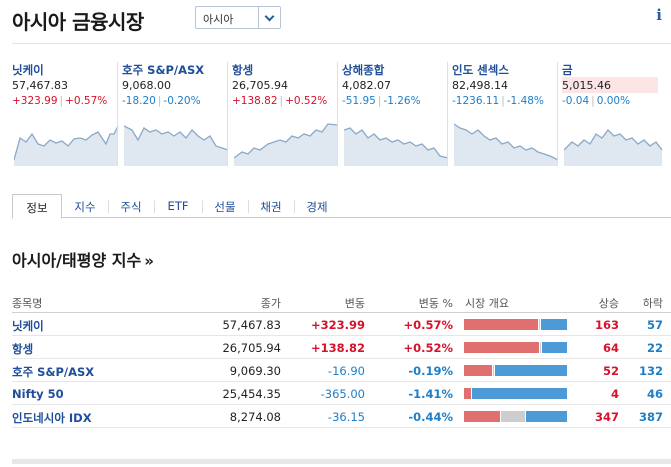 This screenshot has width=671, height=467. What do you see at coordinates (131, 206) in the screenshot?
I see `tab-stocks: 주식` at bounding box center [131, 206].